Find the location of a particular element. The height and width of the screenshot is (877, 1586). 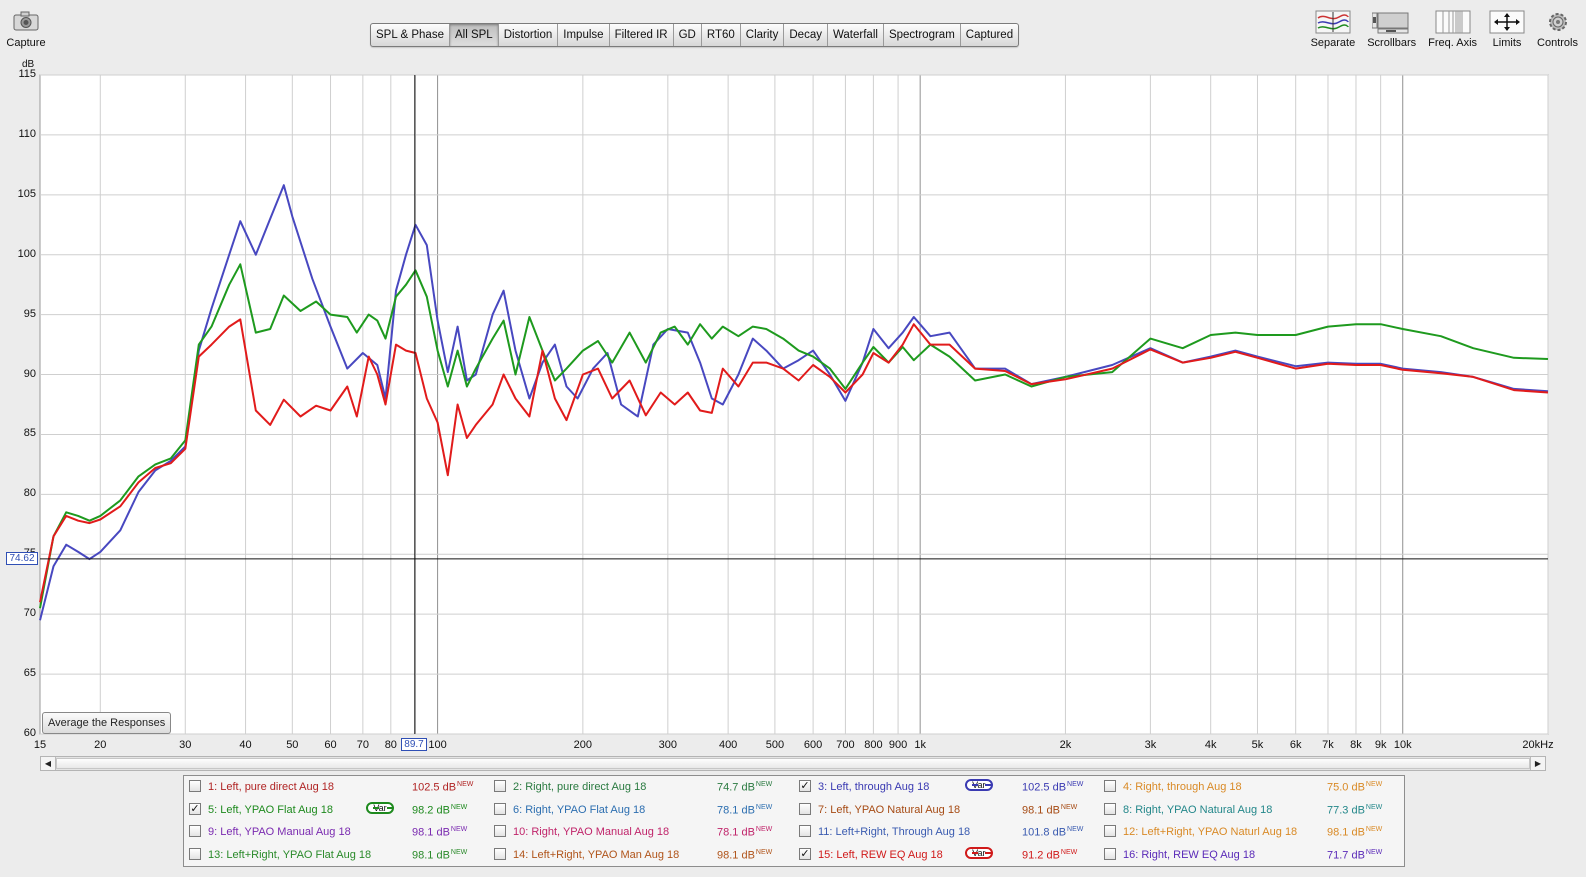

legend-item: 8: Right, YPAO Natural Aug 18 77.3 dBNEW is located at coordinates (1251, 810).